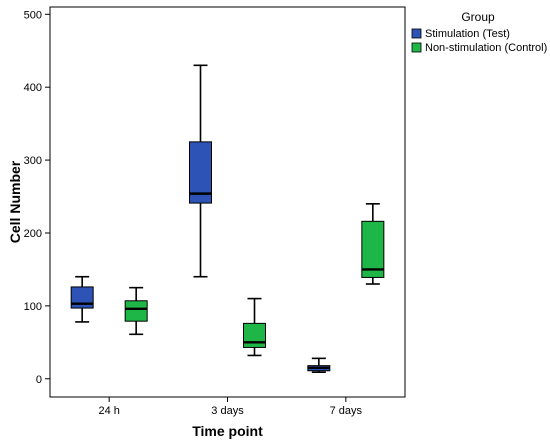 This screenshot has width=550, height=443. I want to click on legend-title: Group, so click(478, 17).